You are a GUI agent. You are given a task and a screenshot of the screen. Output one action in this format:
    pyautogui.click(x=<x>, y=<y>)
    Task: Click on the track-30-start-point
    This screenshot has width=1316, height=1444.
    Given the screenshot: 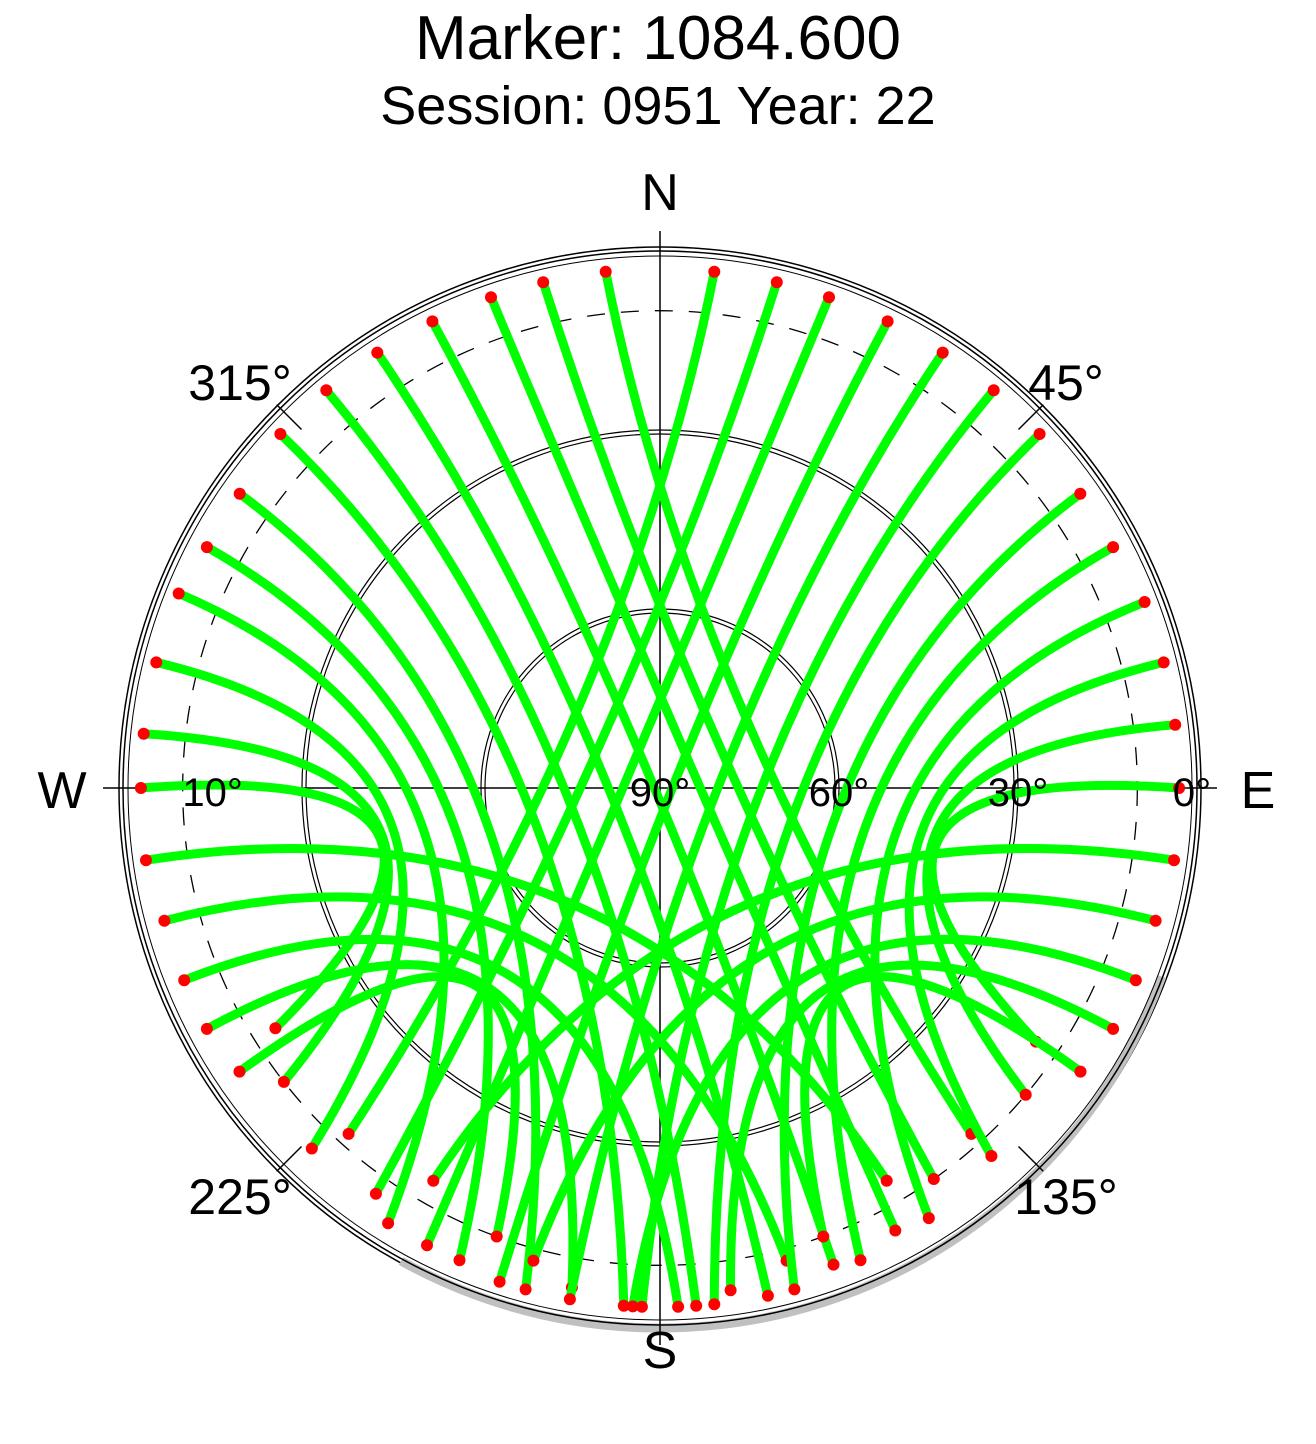 What is the action you would take?
    pyautogui.click(x=1179, y=788)
    